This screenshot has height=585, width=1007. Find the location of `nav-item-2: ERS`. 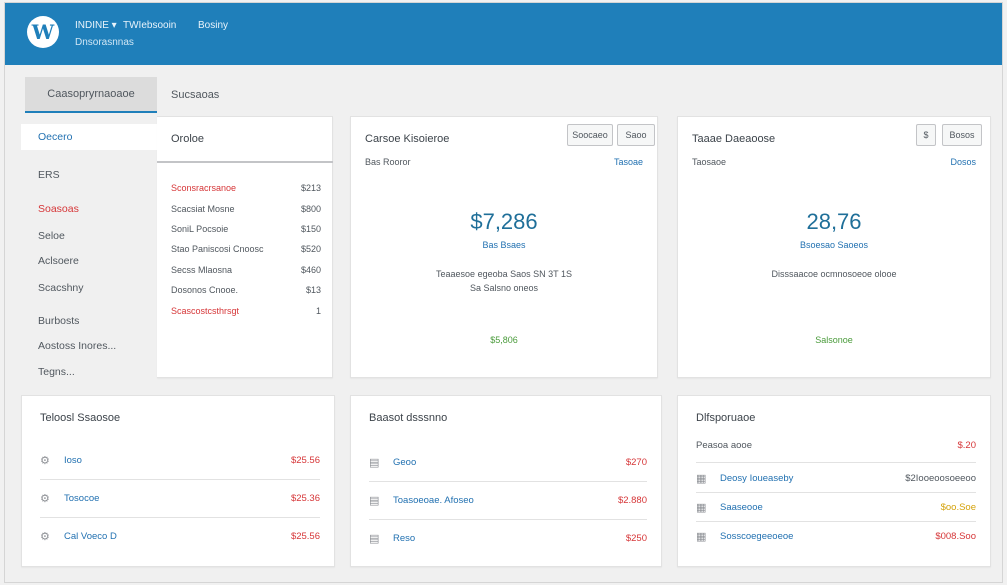

nav-item-2: ERS is located at coordinates (49, 175).